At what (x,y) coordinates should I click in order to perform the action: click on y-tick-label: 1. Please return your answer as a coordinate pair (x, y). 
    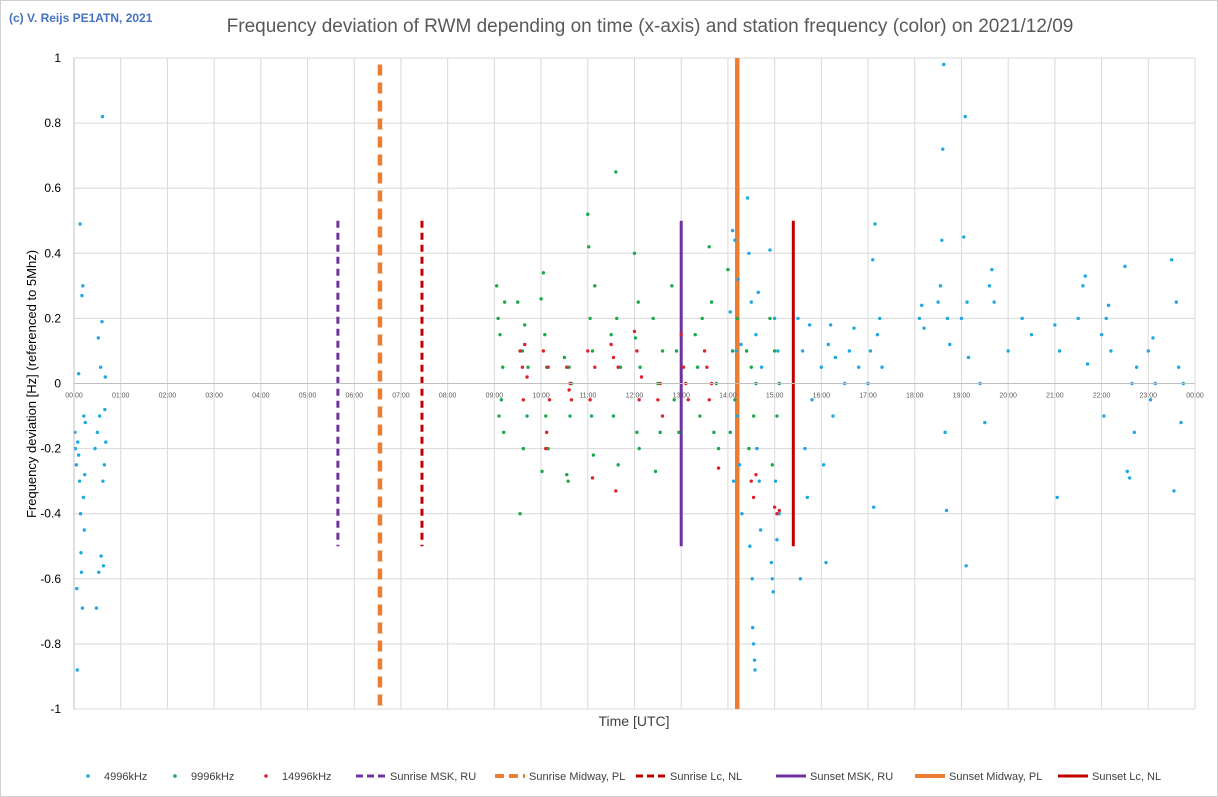
    Looking at the image, I should click on (57, 58).